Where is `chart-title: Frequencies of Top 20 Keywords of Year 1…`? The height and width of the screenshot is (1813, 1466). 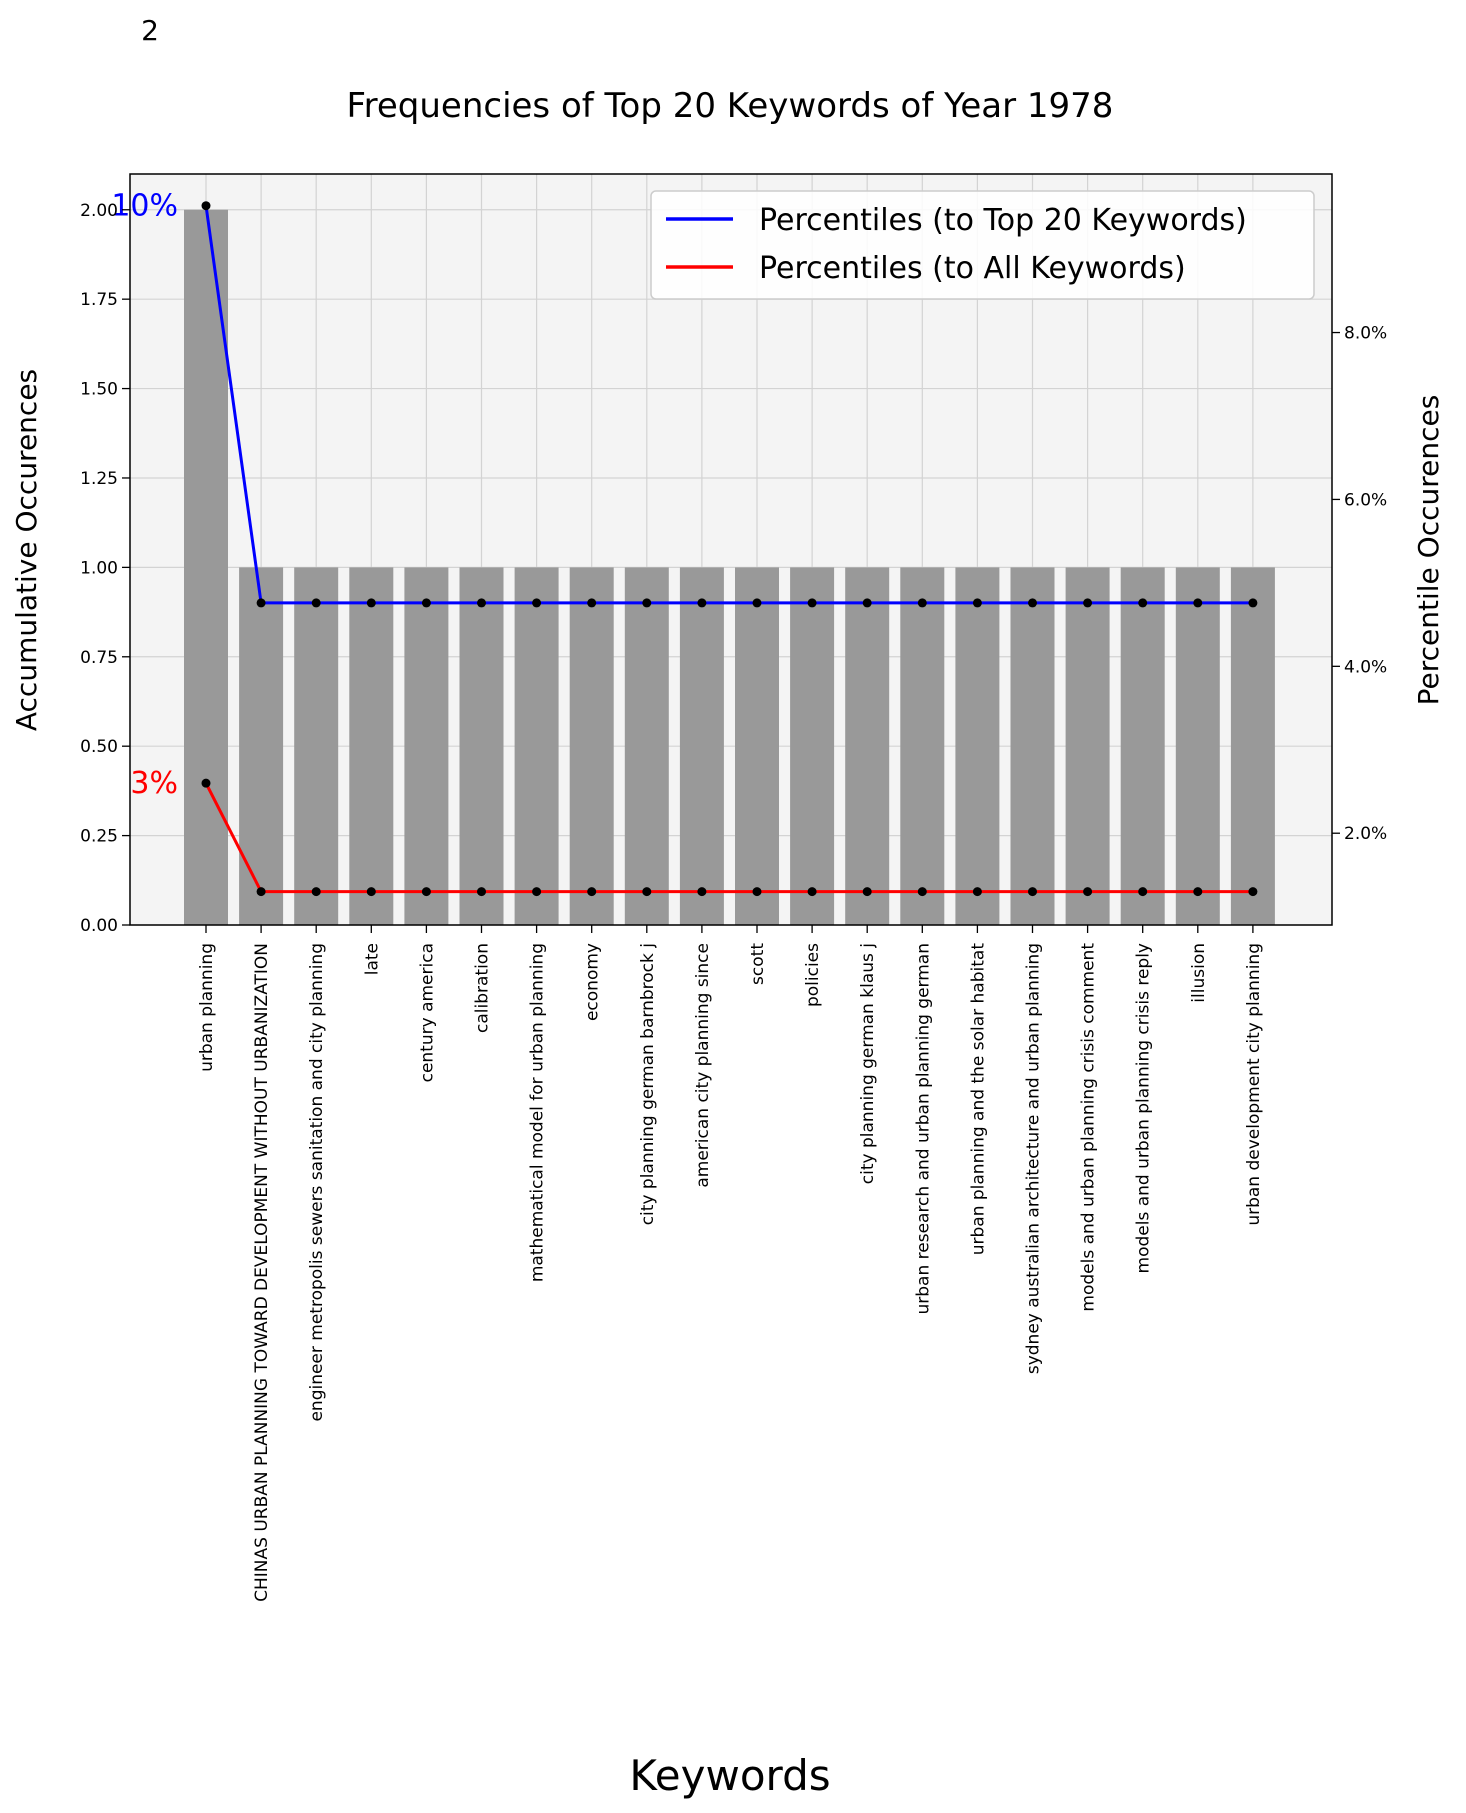
chart-title: Frequencies of Top 20 Keywords of Year 1… is located at coordinates (730, 106).